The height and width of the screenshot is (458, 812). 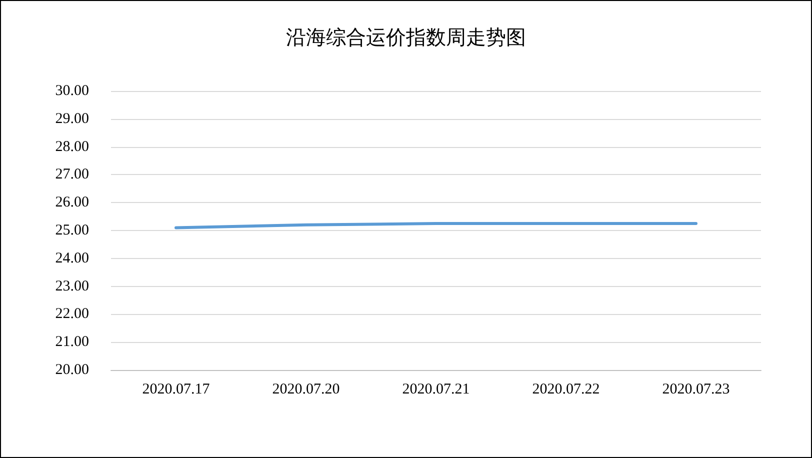 I want to click on y-tick-label: 30.00, so click(x=72, y=91).